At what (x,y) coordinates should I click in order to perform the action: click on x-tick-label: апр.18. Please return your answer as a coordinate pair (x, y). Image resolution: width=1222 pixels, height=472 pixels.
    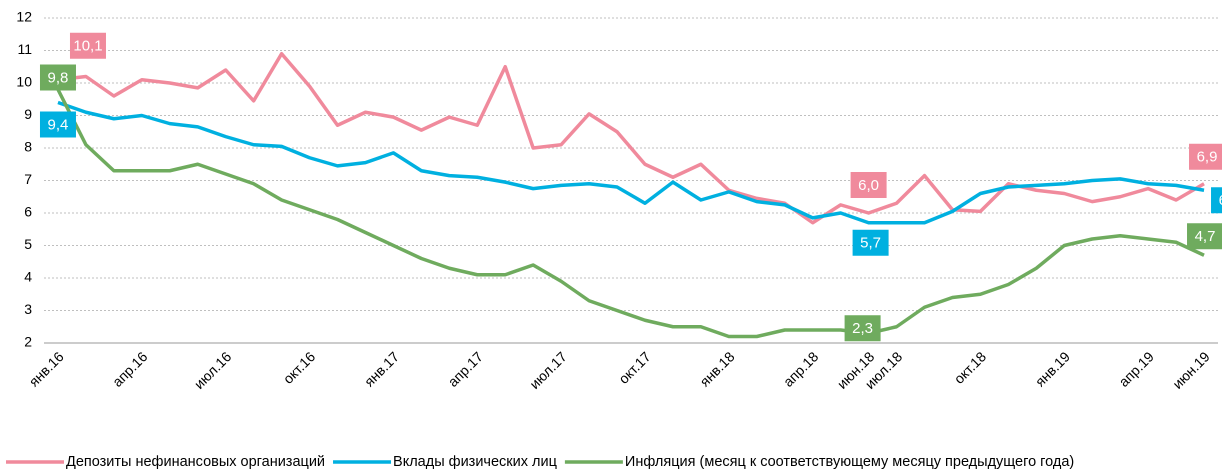
    Looking at the image, I should click on (801, 369).